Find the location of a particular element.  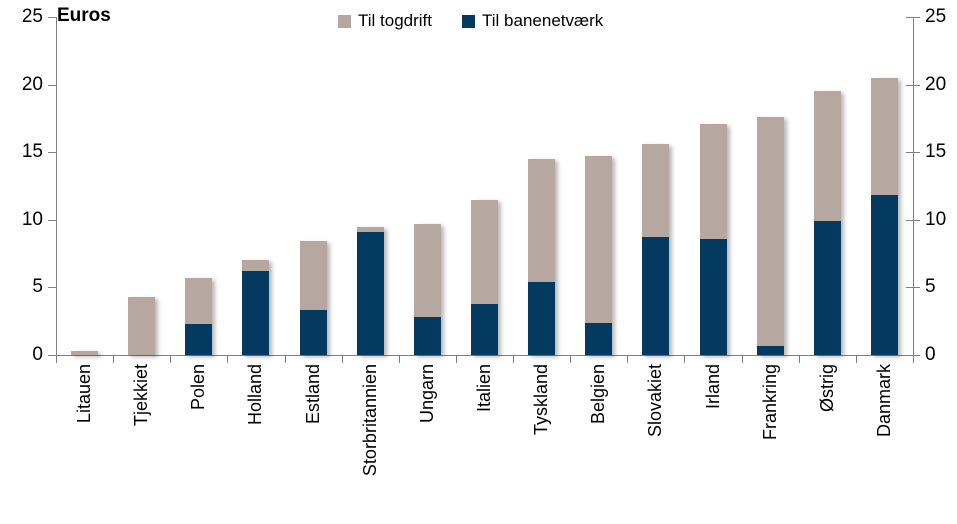

bar-segment-togdrift-litauen is located at coordinates (85, 352).